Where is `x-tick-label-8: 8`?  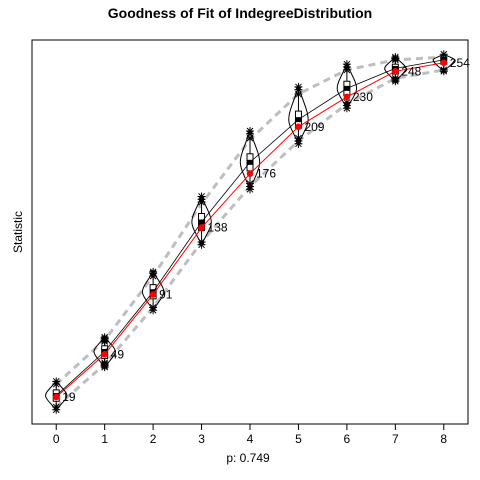
x-tick-label-8: 8 is located at coordinates (443, 439).